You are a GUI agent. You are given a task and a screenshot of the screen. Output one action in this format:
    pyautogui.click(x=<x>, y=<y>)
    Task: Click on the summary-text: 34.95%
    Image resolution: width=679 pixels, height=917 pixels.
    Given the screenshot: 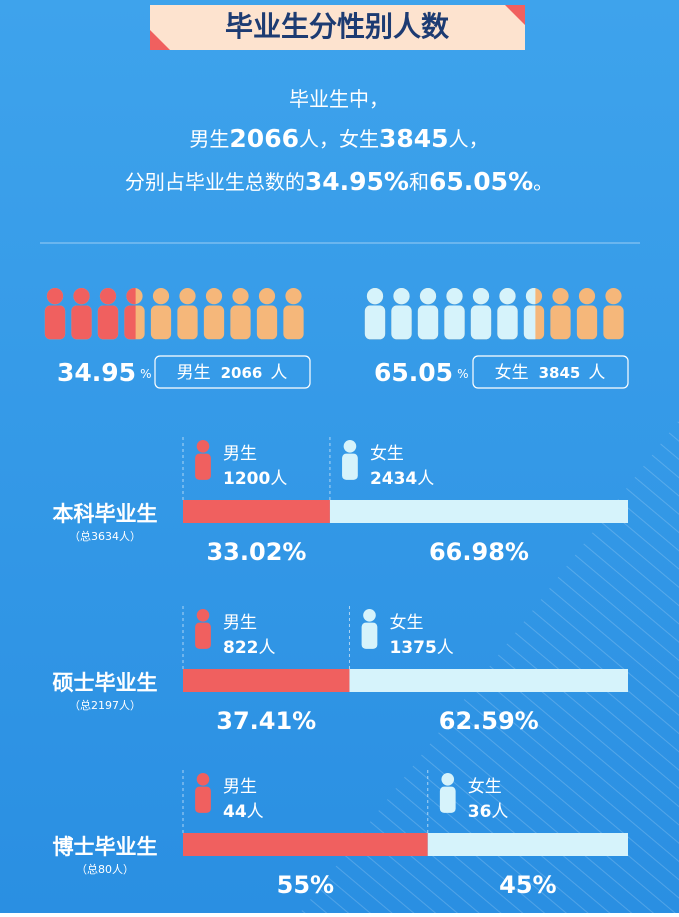 What is the action you would take?
    pyautogui.click(x=357, y=181)
    